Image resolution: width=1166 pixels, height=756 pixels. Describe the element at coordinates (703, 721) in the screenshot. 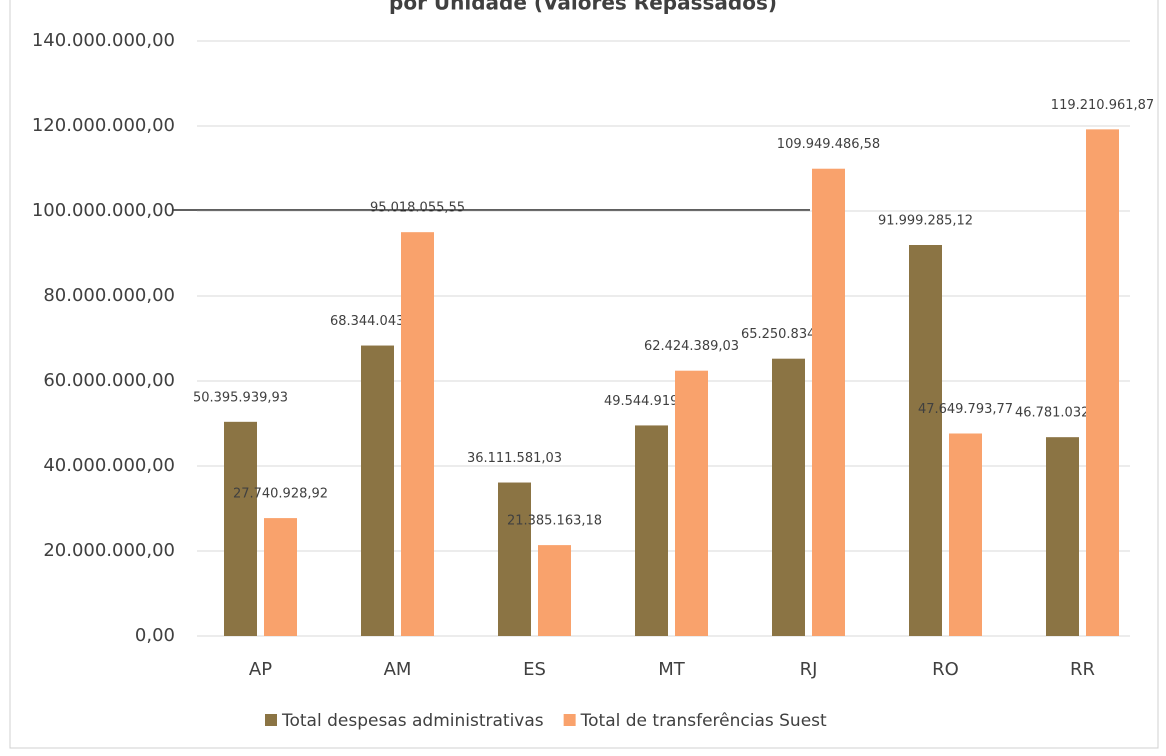

I see `legend-label: Total de transferências Suest` at that location.